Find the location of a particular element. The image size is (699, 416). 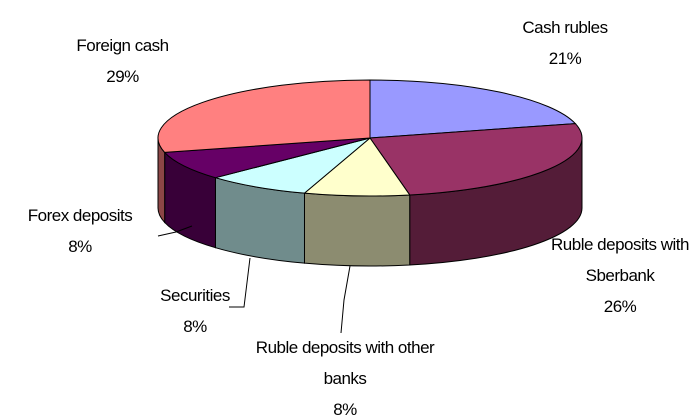

slice-side is located at coordinates (357, 229).